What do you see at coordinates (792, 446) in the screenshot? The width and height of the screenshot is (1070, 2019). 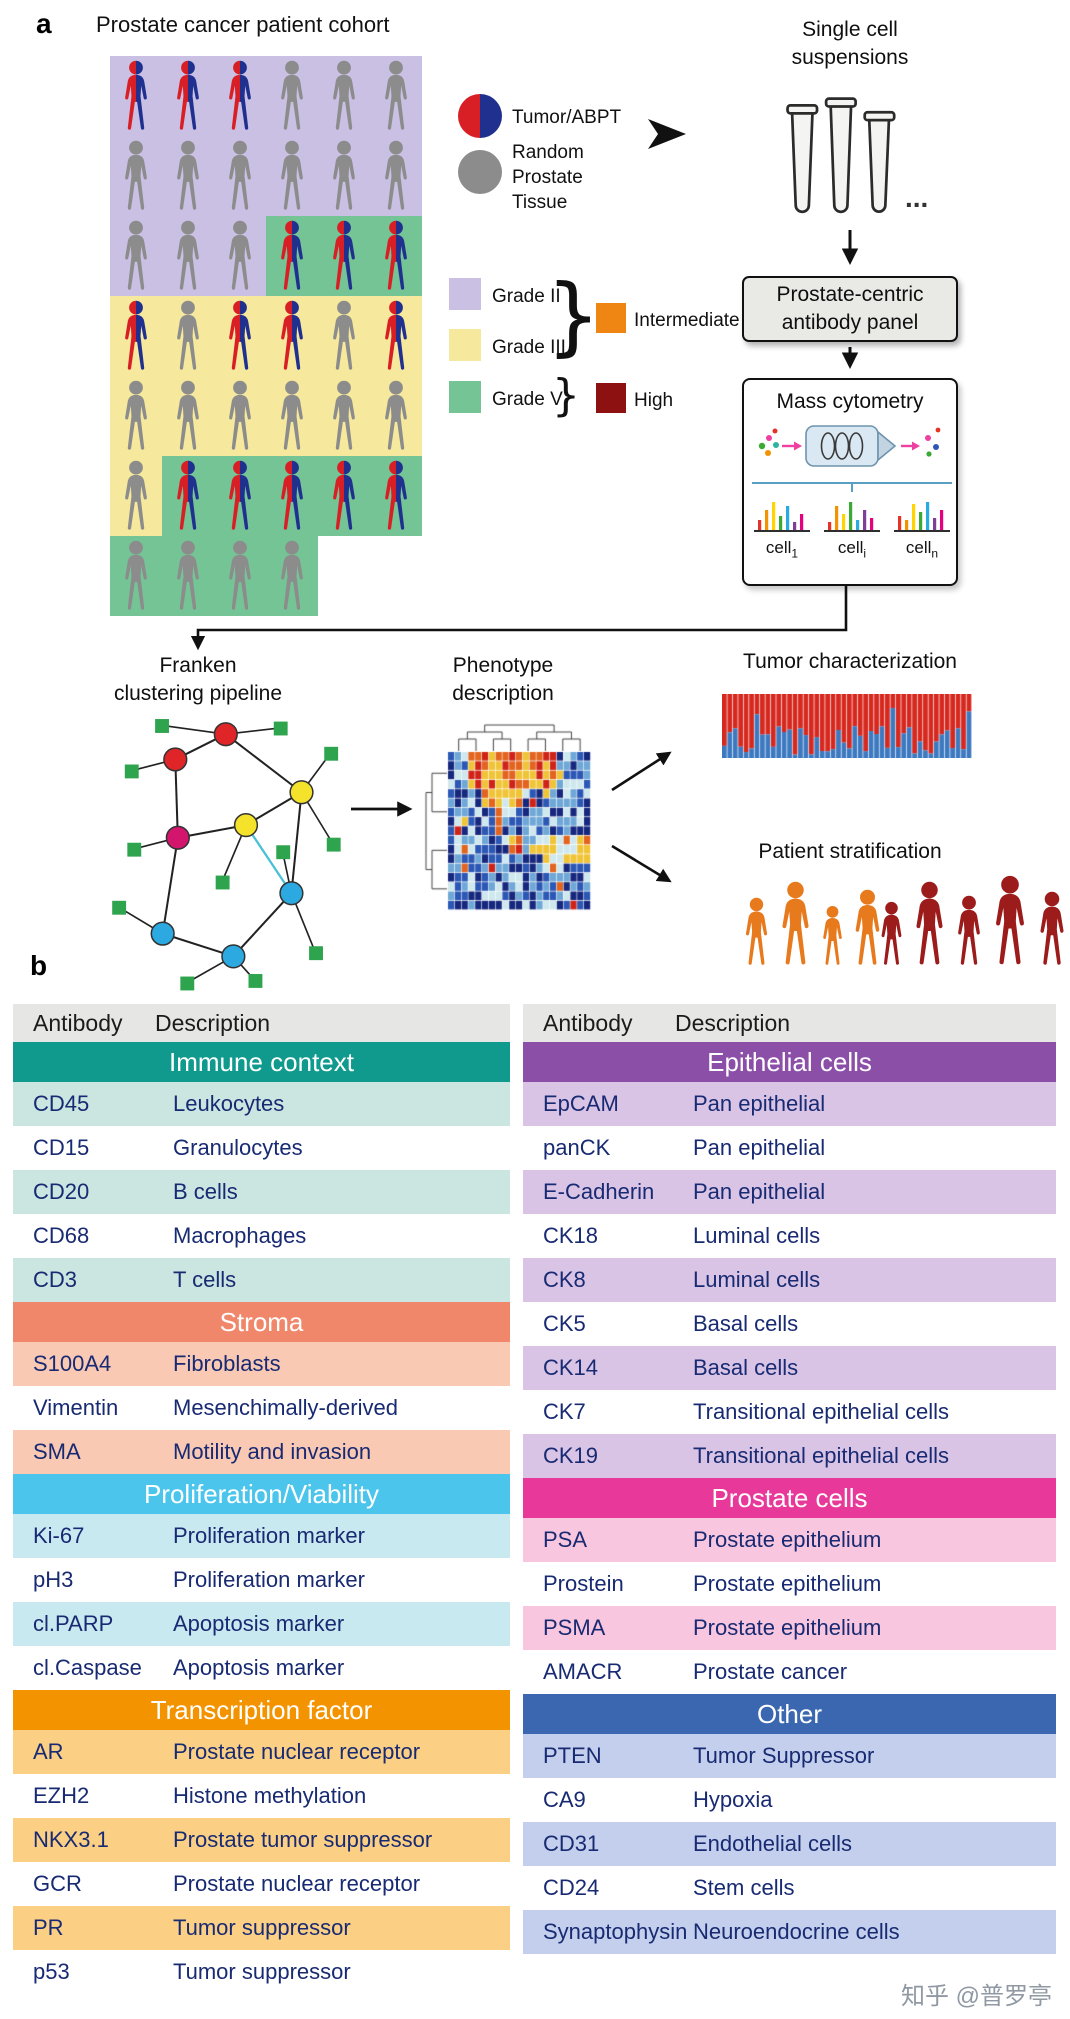 I see `flow-arrow-left` at bounding box center [792, 446].